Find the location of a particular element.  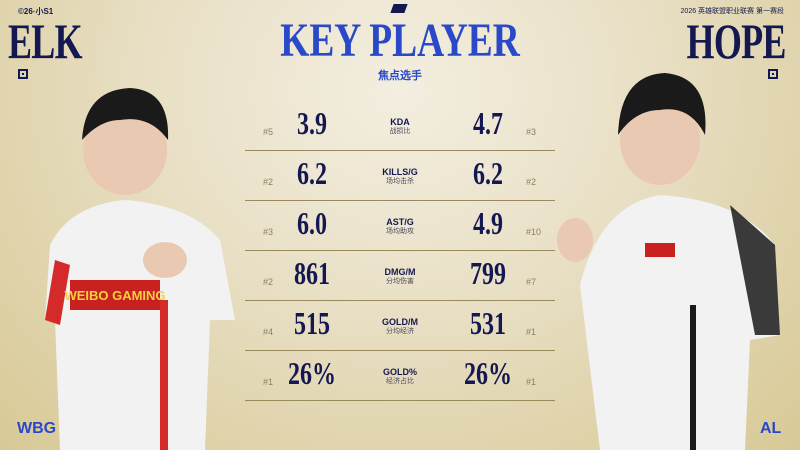

stat-label-cn: 经济占比 is located at coordinates (400, 381).